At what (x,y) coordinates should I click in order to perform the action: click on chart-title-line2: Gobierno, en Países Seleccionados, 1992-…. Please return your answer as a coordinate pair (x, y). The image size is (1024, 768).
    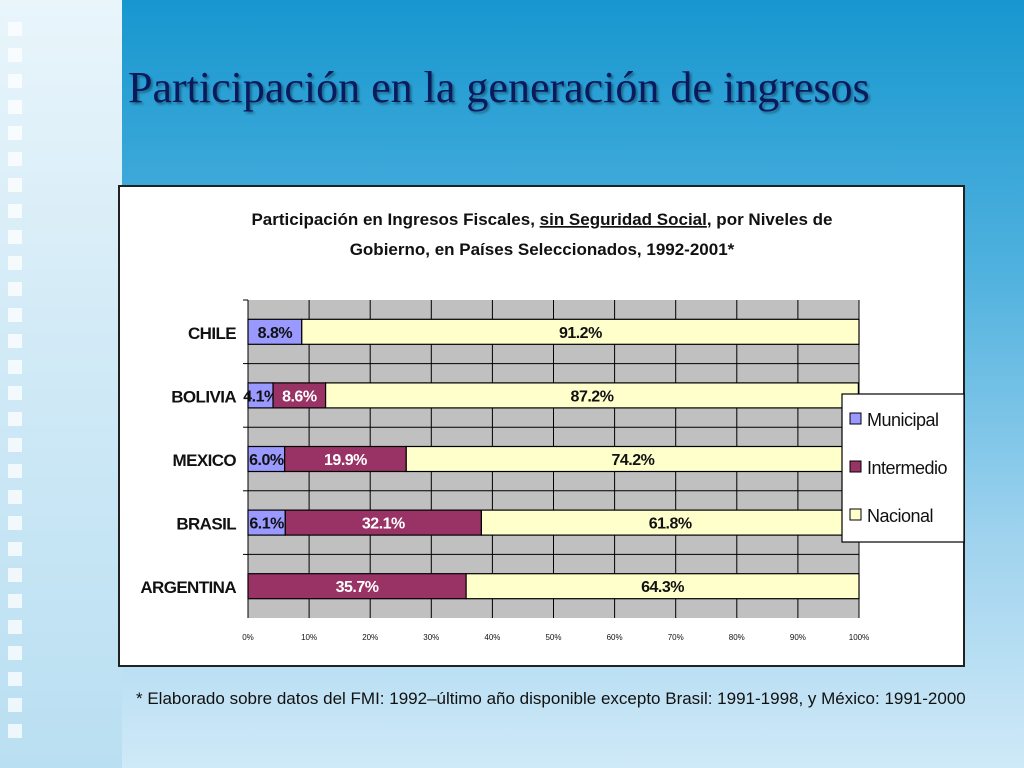
    Looking at the image, I should click on (542, 249).